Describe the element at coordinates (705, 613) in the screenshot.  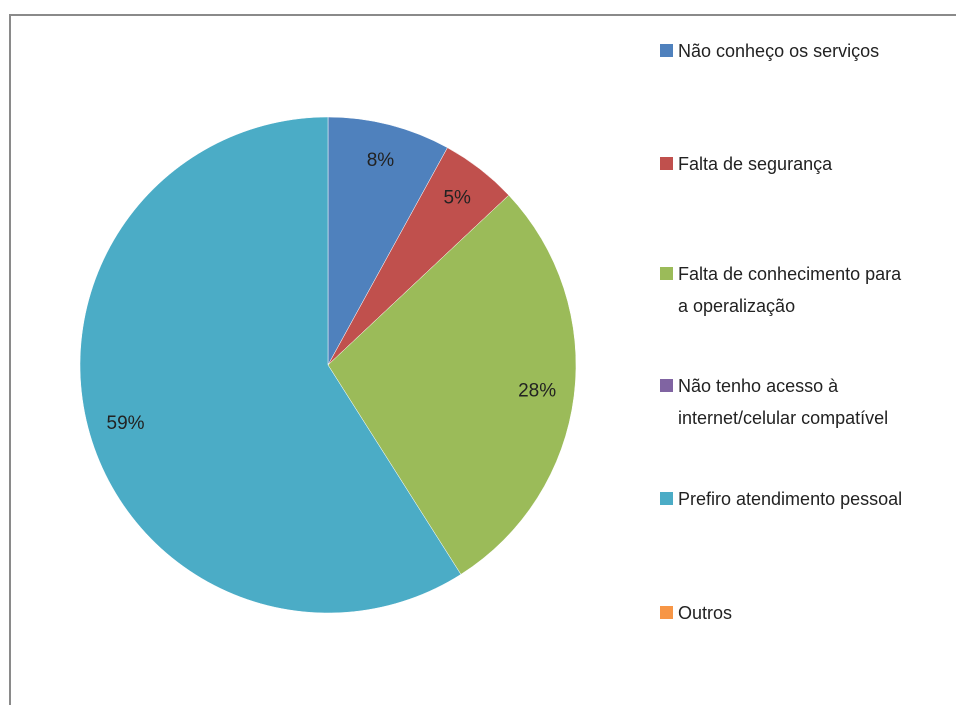
I see `legend-label: Outros` at that location.